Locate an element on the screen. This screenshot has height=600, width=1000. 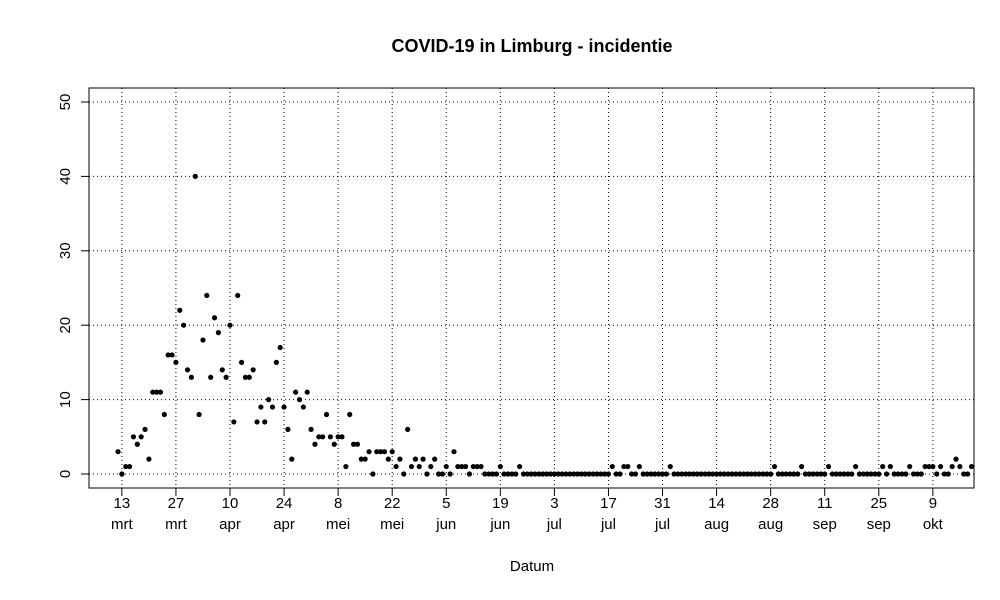
x-tick-day: 13 is located at coordinates (122, 503).